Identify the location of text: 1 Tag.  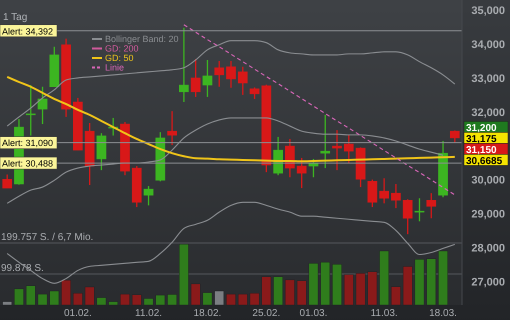
(15, 17).